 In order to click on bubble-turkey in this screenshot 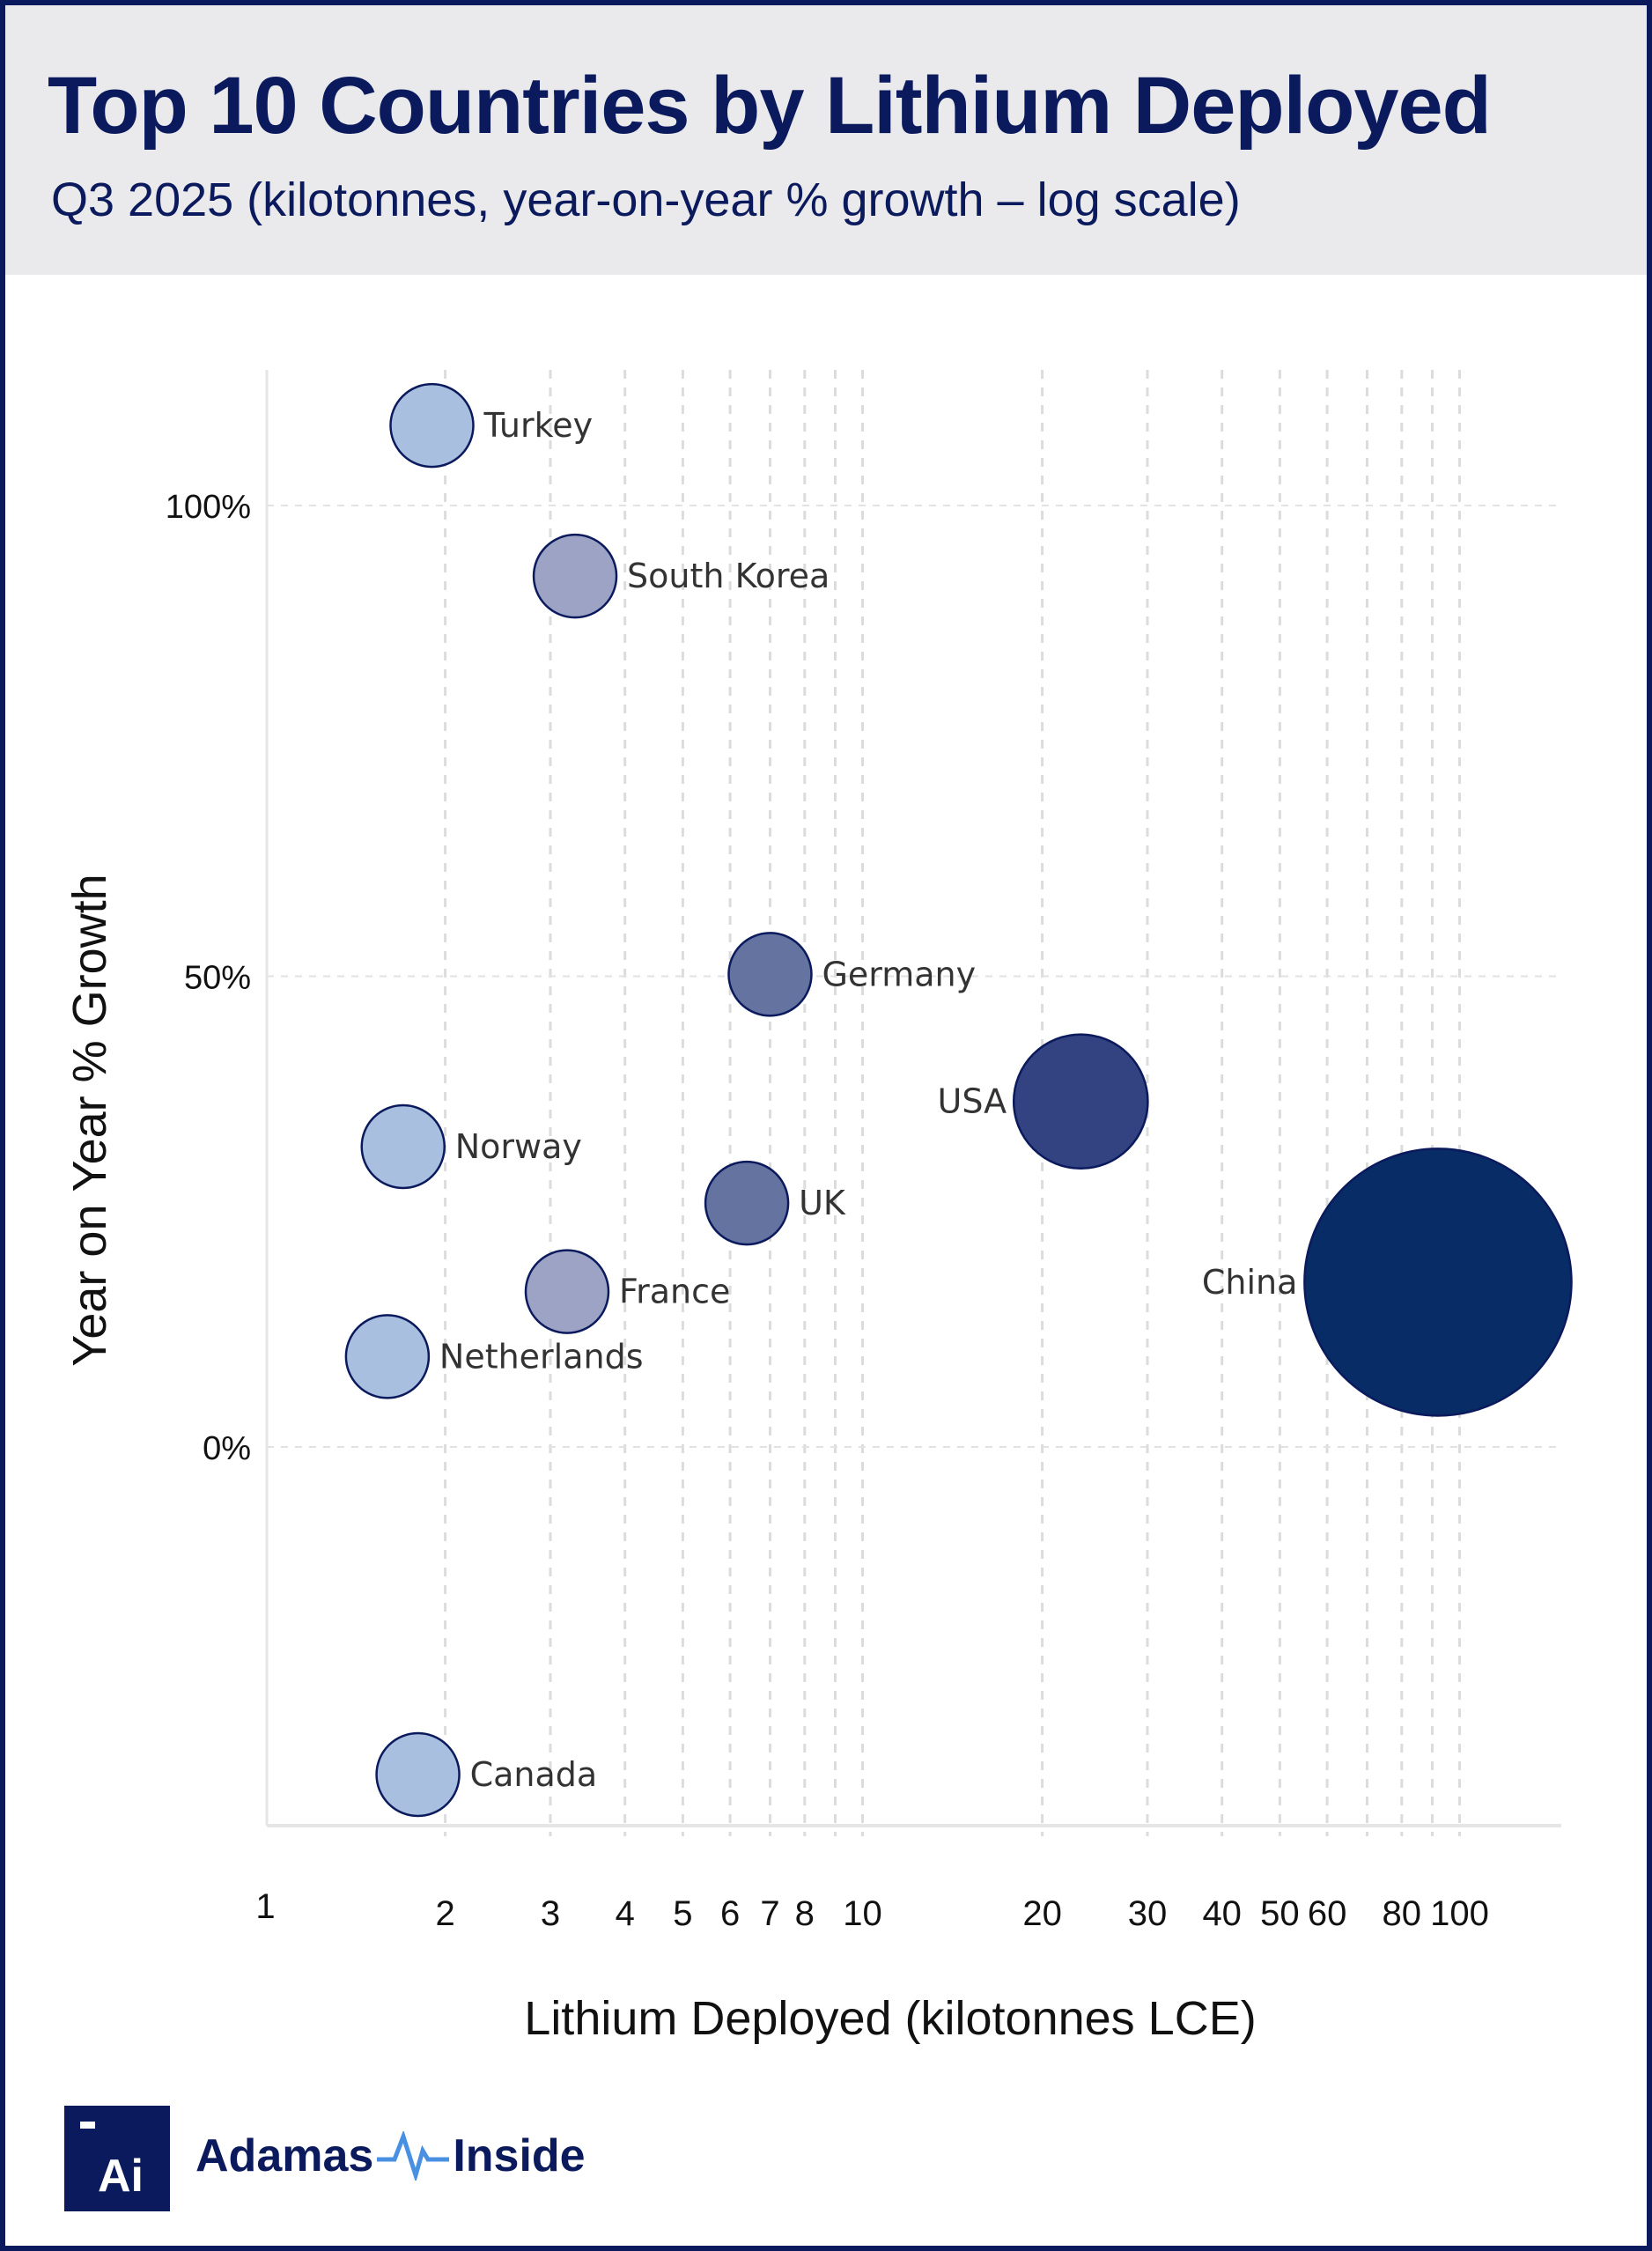, I will do `click(432, 426)`.